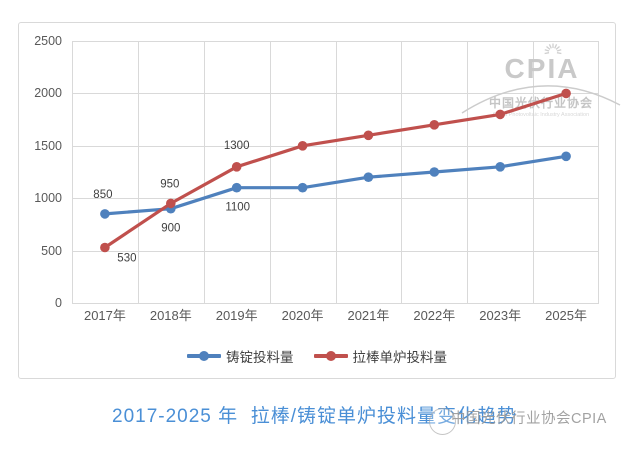 The image size is (634, 449). Describe the element at coordinates (104, 315) in the screenshot. I see `x-tick-label: 2017年` at that location.